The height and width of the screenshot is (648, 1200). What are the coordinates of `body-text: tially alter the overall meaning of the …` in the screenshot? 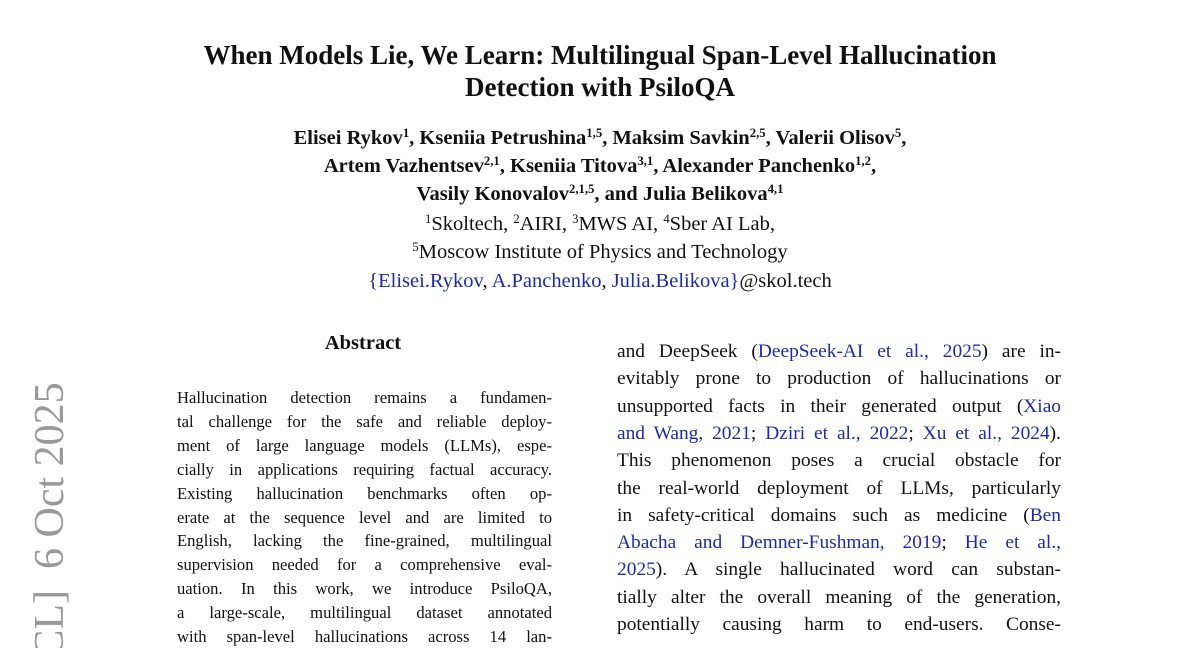 It's located at (839, 597).